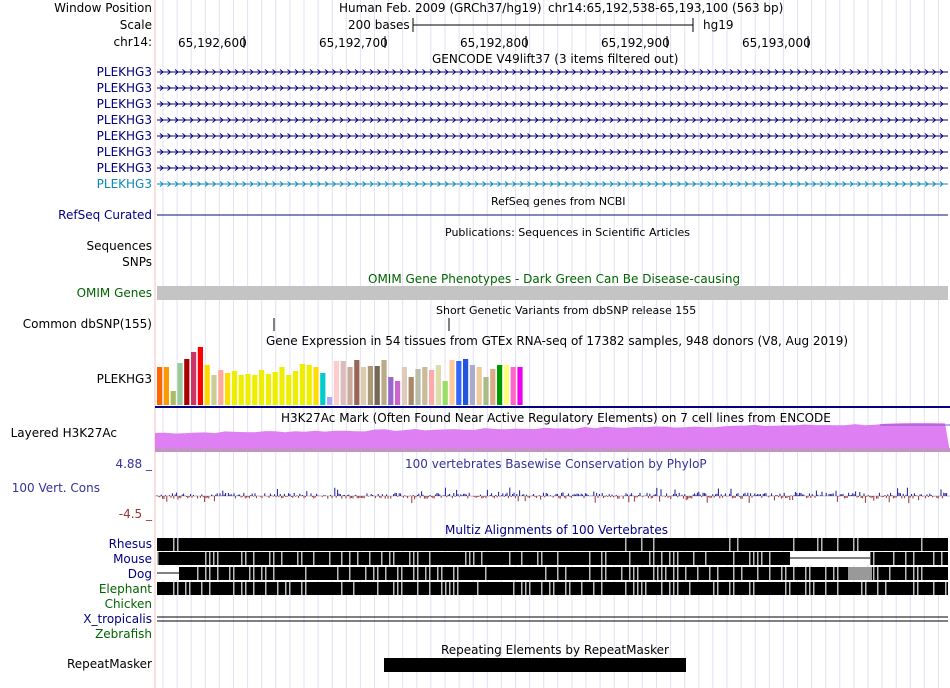  What do you see at coordinates (552, 437) in the screenshot?
I see `h3k27ac-area` at bounding box center [552, 437].